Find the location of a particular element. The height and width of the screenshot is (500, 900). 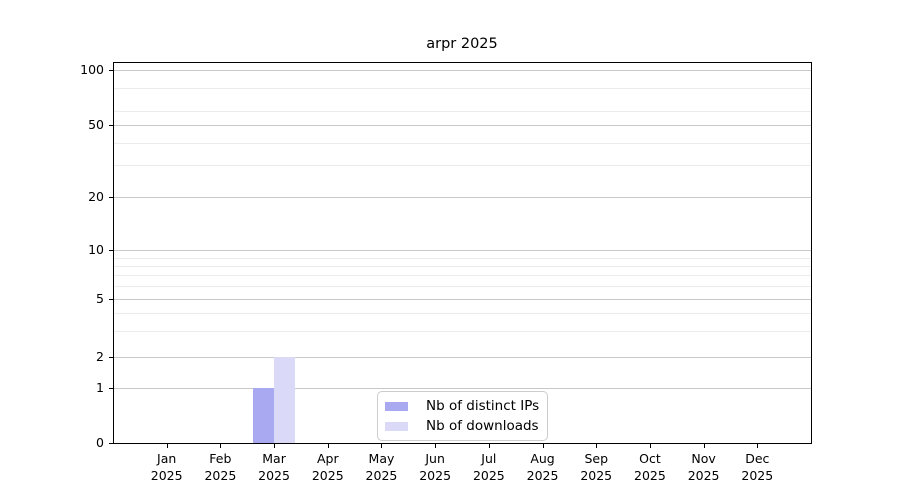

x-label-month: Jul is located at coordinates (489, 458).